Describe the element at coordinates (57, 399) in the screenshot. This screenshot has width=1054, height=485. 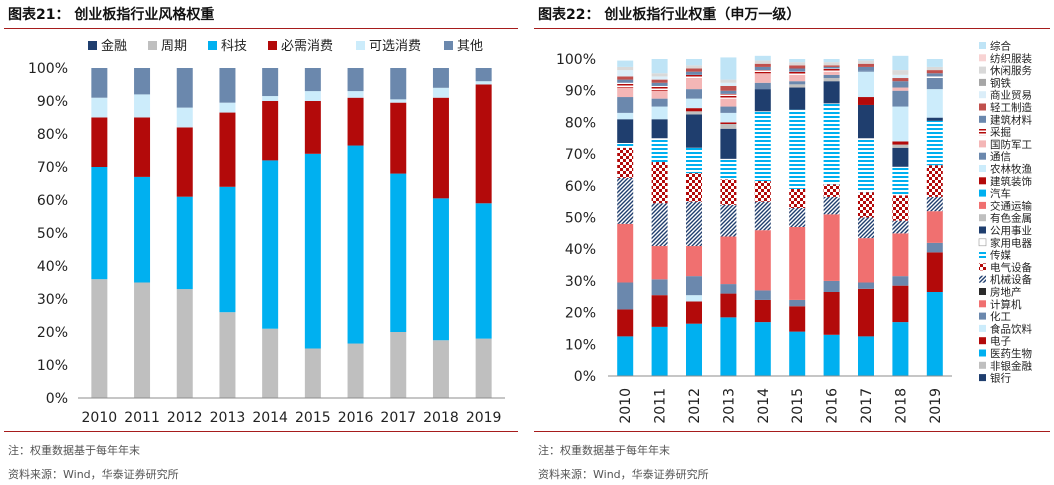
I see `y-tick-label: 0%` at that location.